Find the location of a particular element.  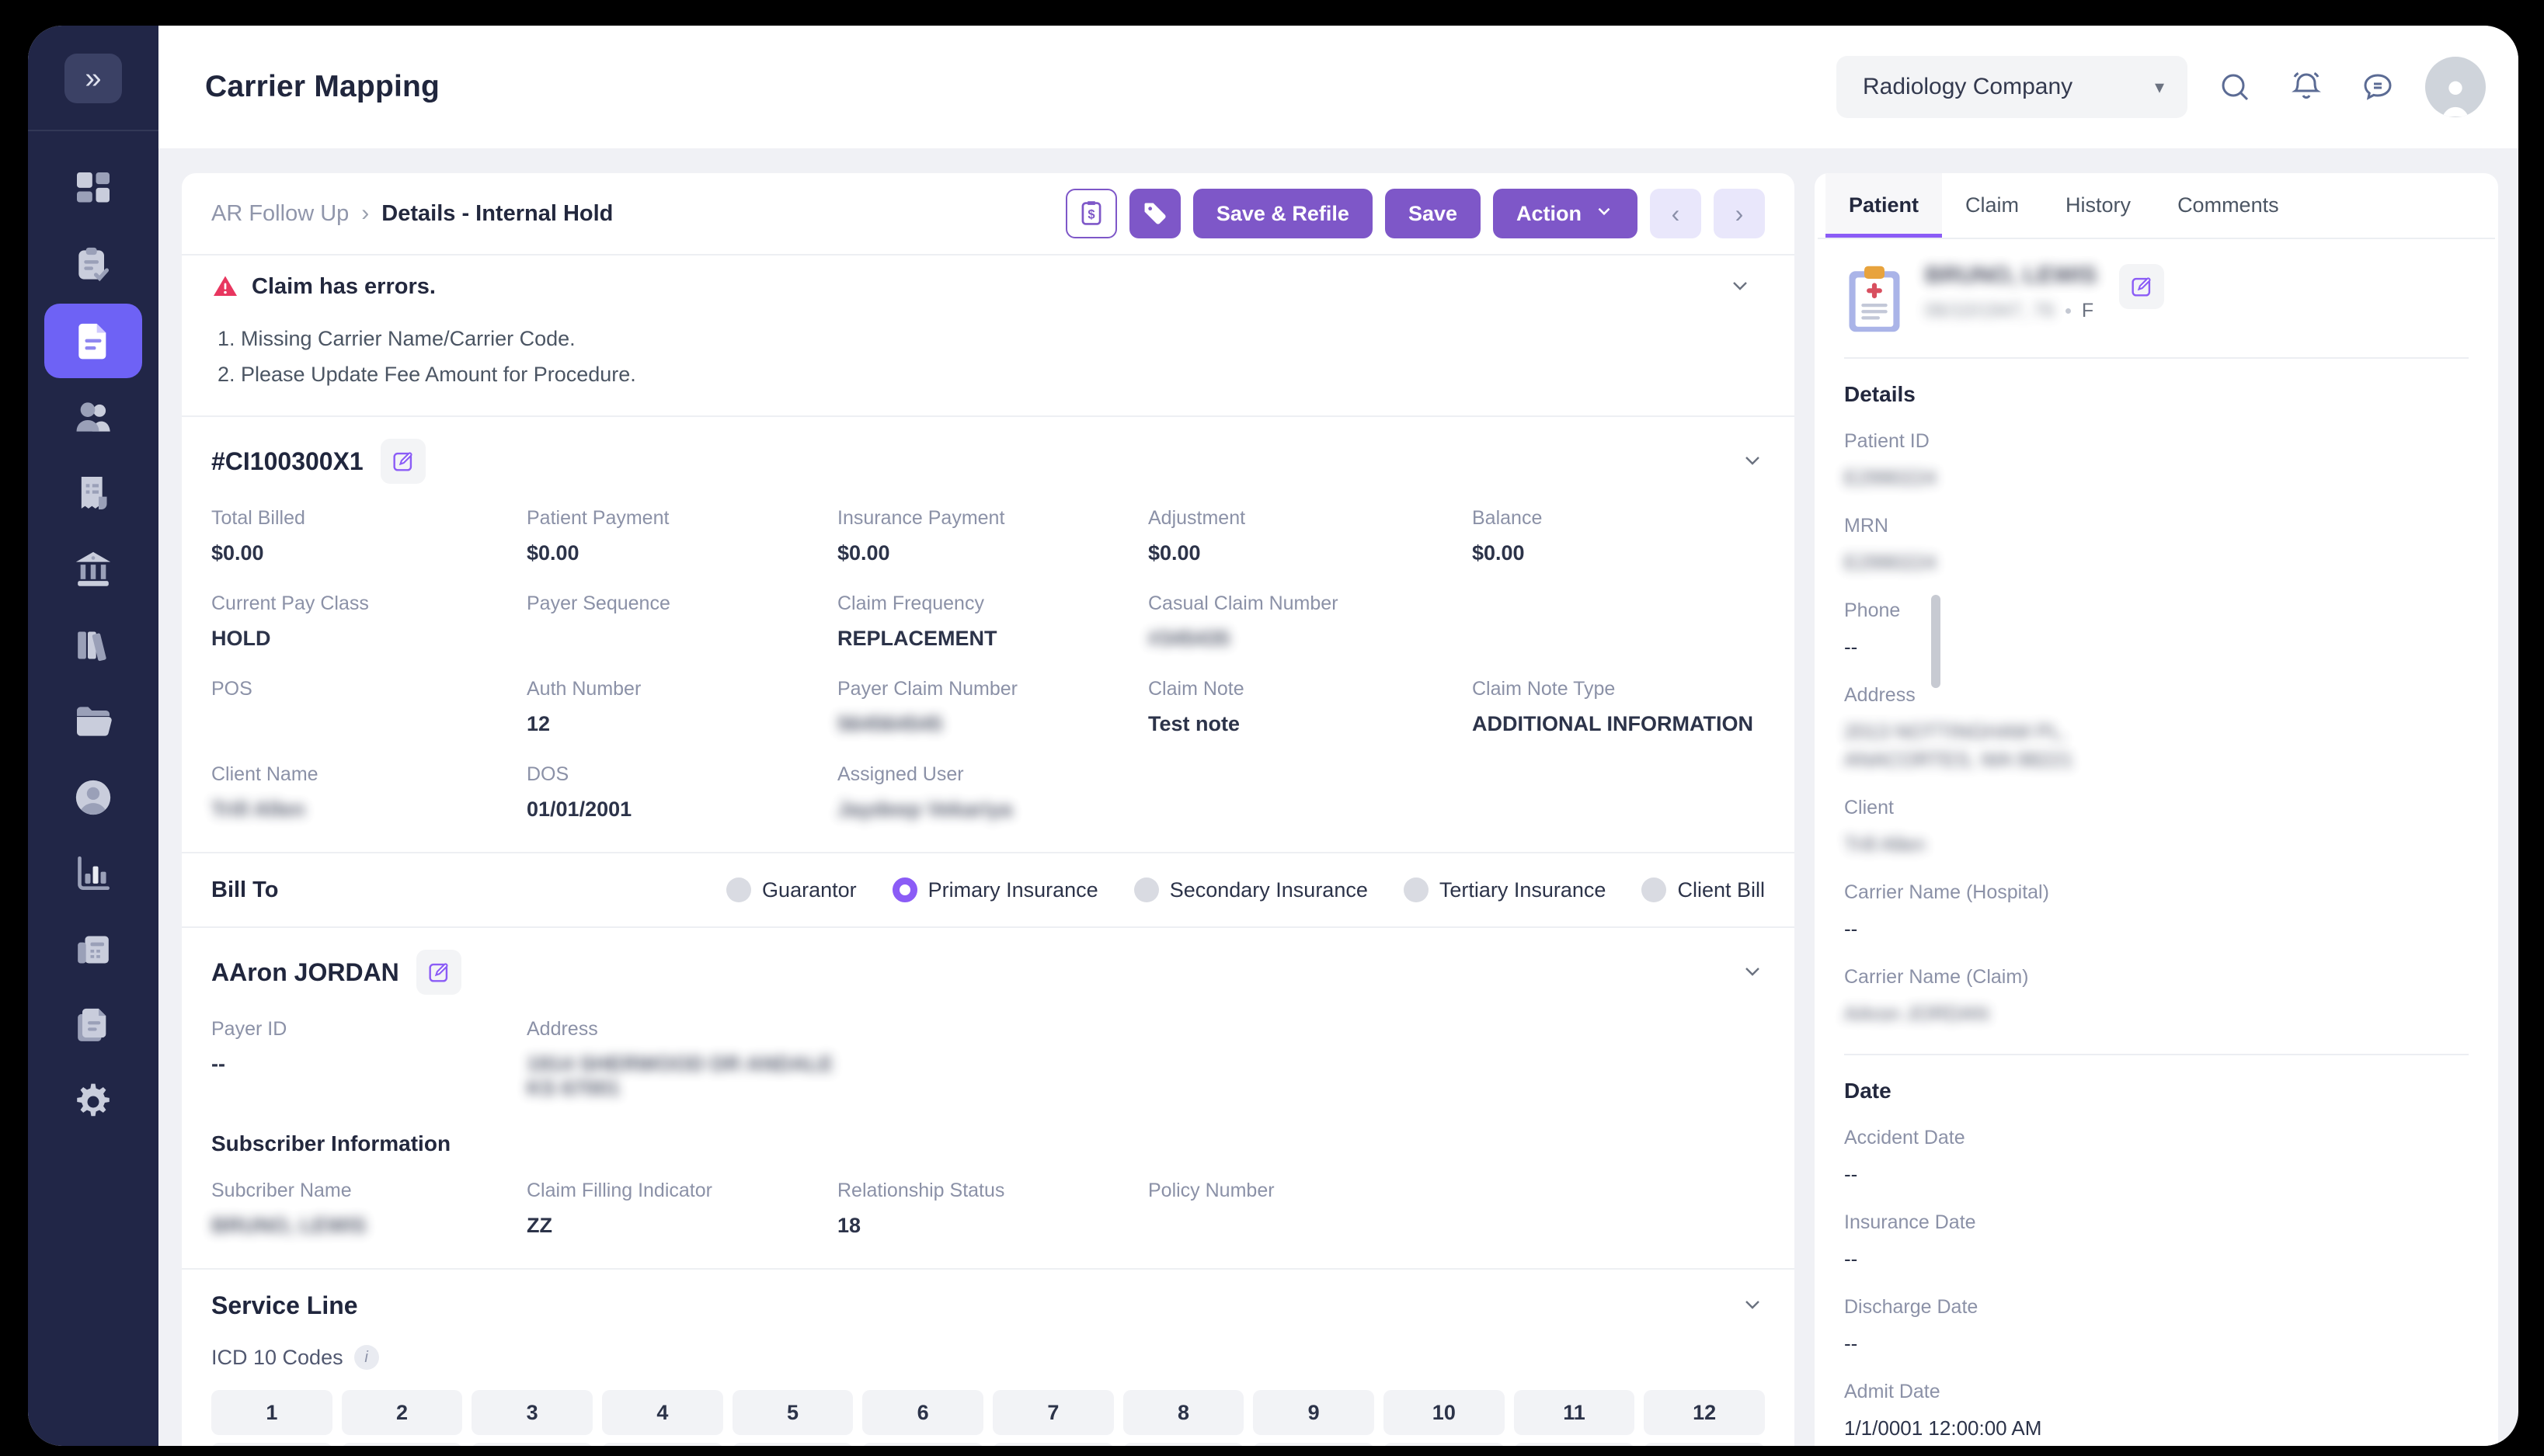

icd-code-input: A011 is located at coordinates (662, 1444).